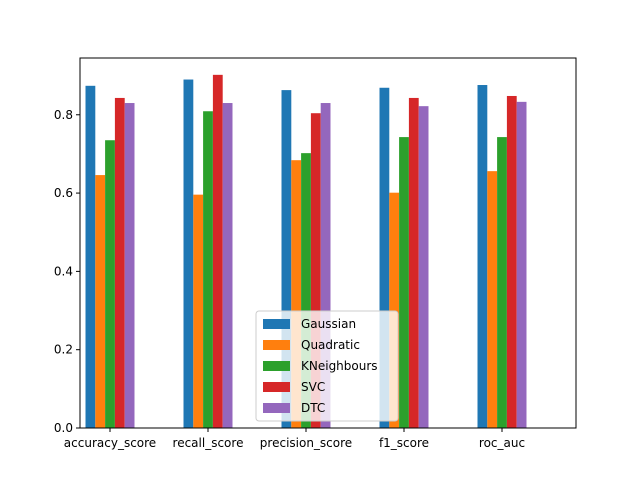  Describe the element at coordinates (208, 443) in the screenshot. I see `x-tick-label-recall_score: recall_score` at that location.